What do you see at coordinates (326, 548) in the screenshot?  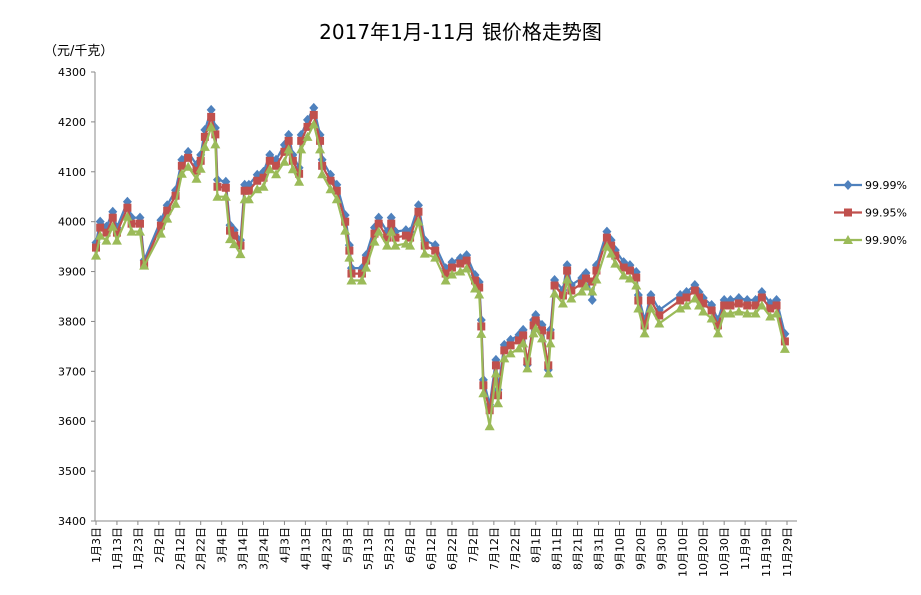 I see `x-tick-label: 4月23日` at bounding box center [326, 548].